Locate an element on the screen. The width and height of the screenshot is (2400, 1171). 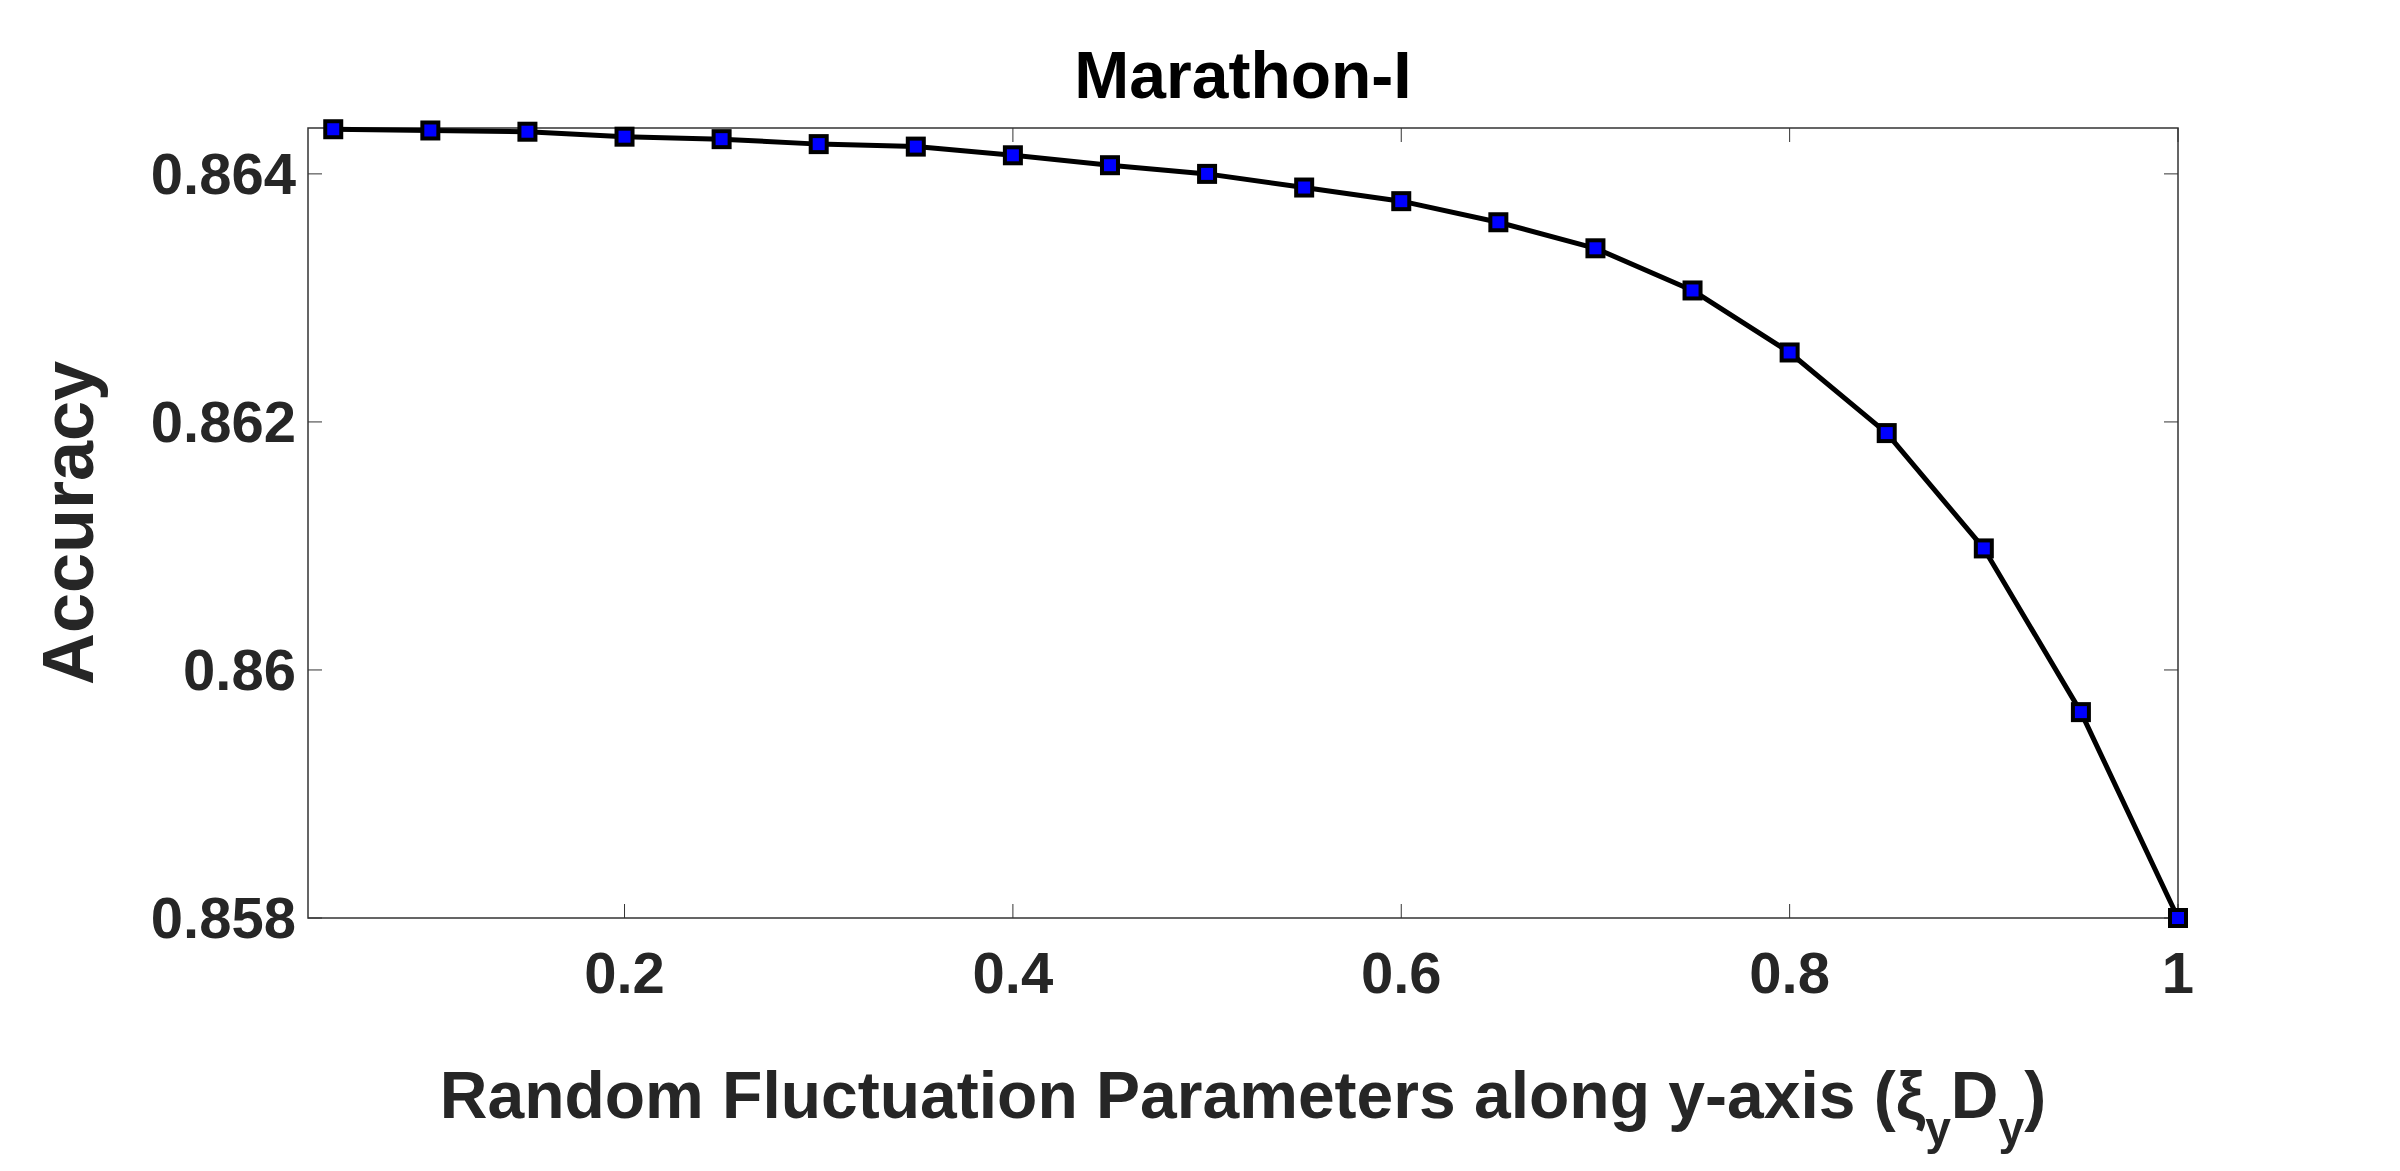
y-axis-title: Accuracy is located at coordinates (68, 523).